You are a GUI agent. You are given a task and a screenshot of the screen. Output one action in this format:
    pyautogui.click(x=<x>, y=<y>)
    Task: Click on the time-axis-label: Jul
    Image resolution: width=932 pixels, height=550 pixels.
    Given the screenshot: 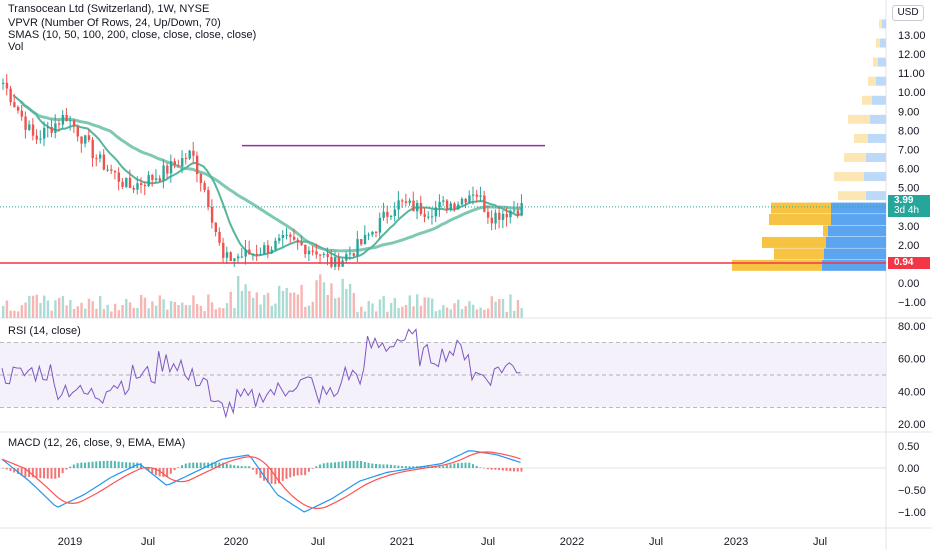 What is the action you would take?
    pyautogui.click(x=820, y=542)
    